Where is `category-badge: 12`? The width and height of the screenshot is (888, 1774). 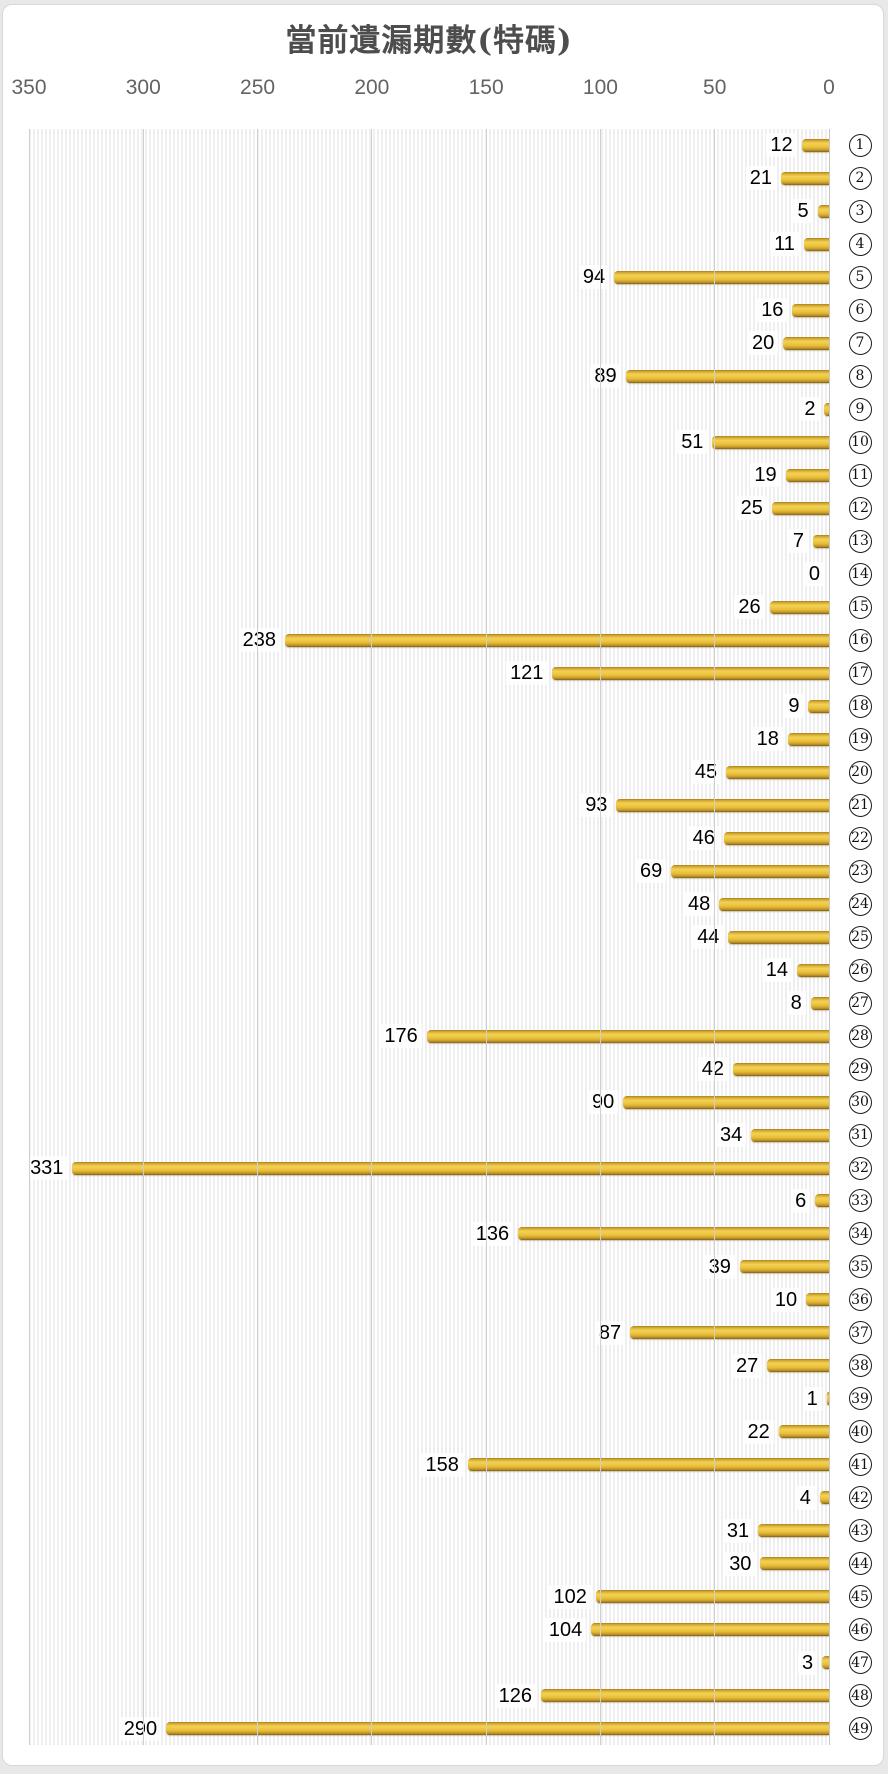
category-badge: 12 is located at coordinates (860, 508).